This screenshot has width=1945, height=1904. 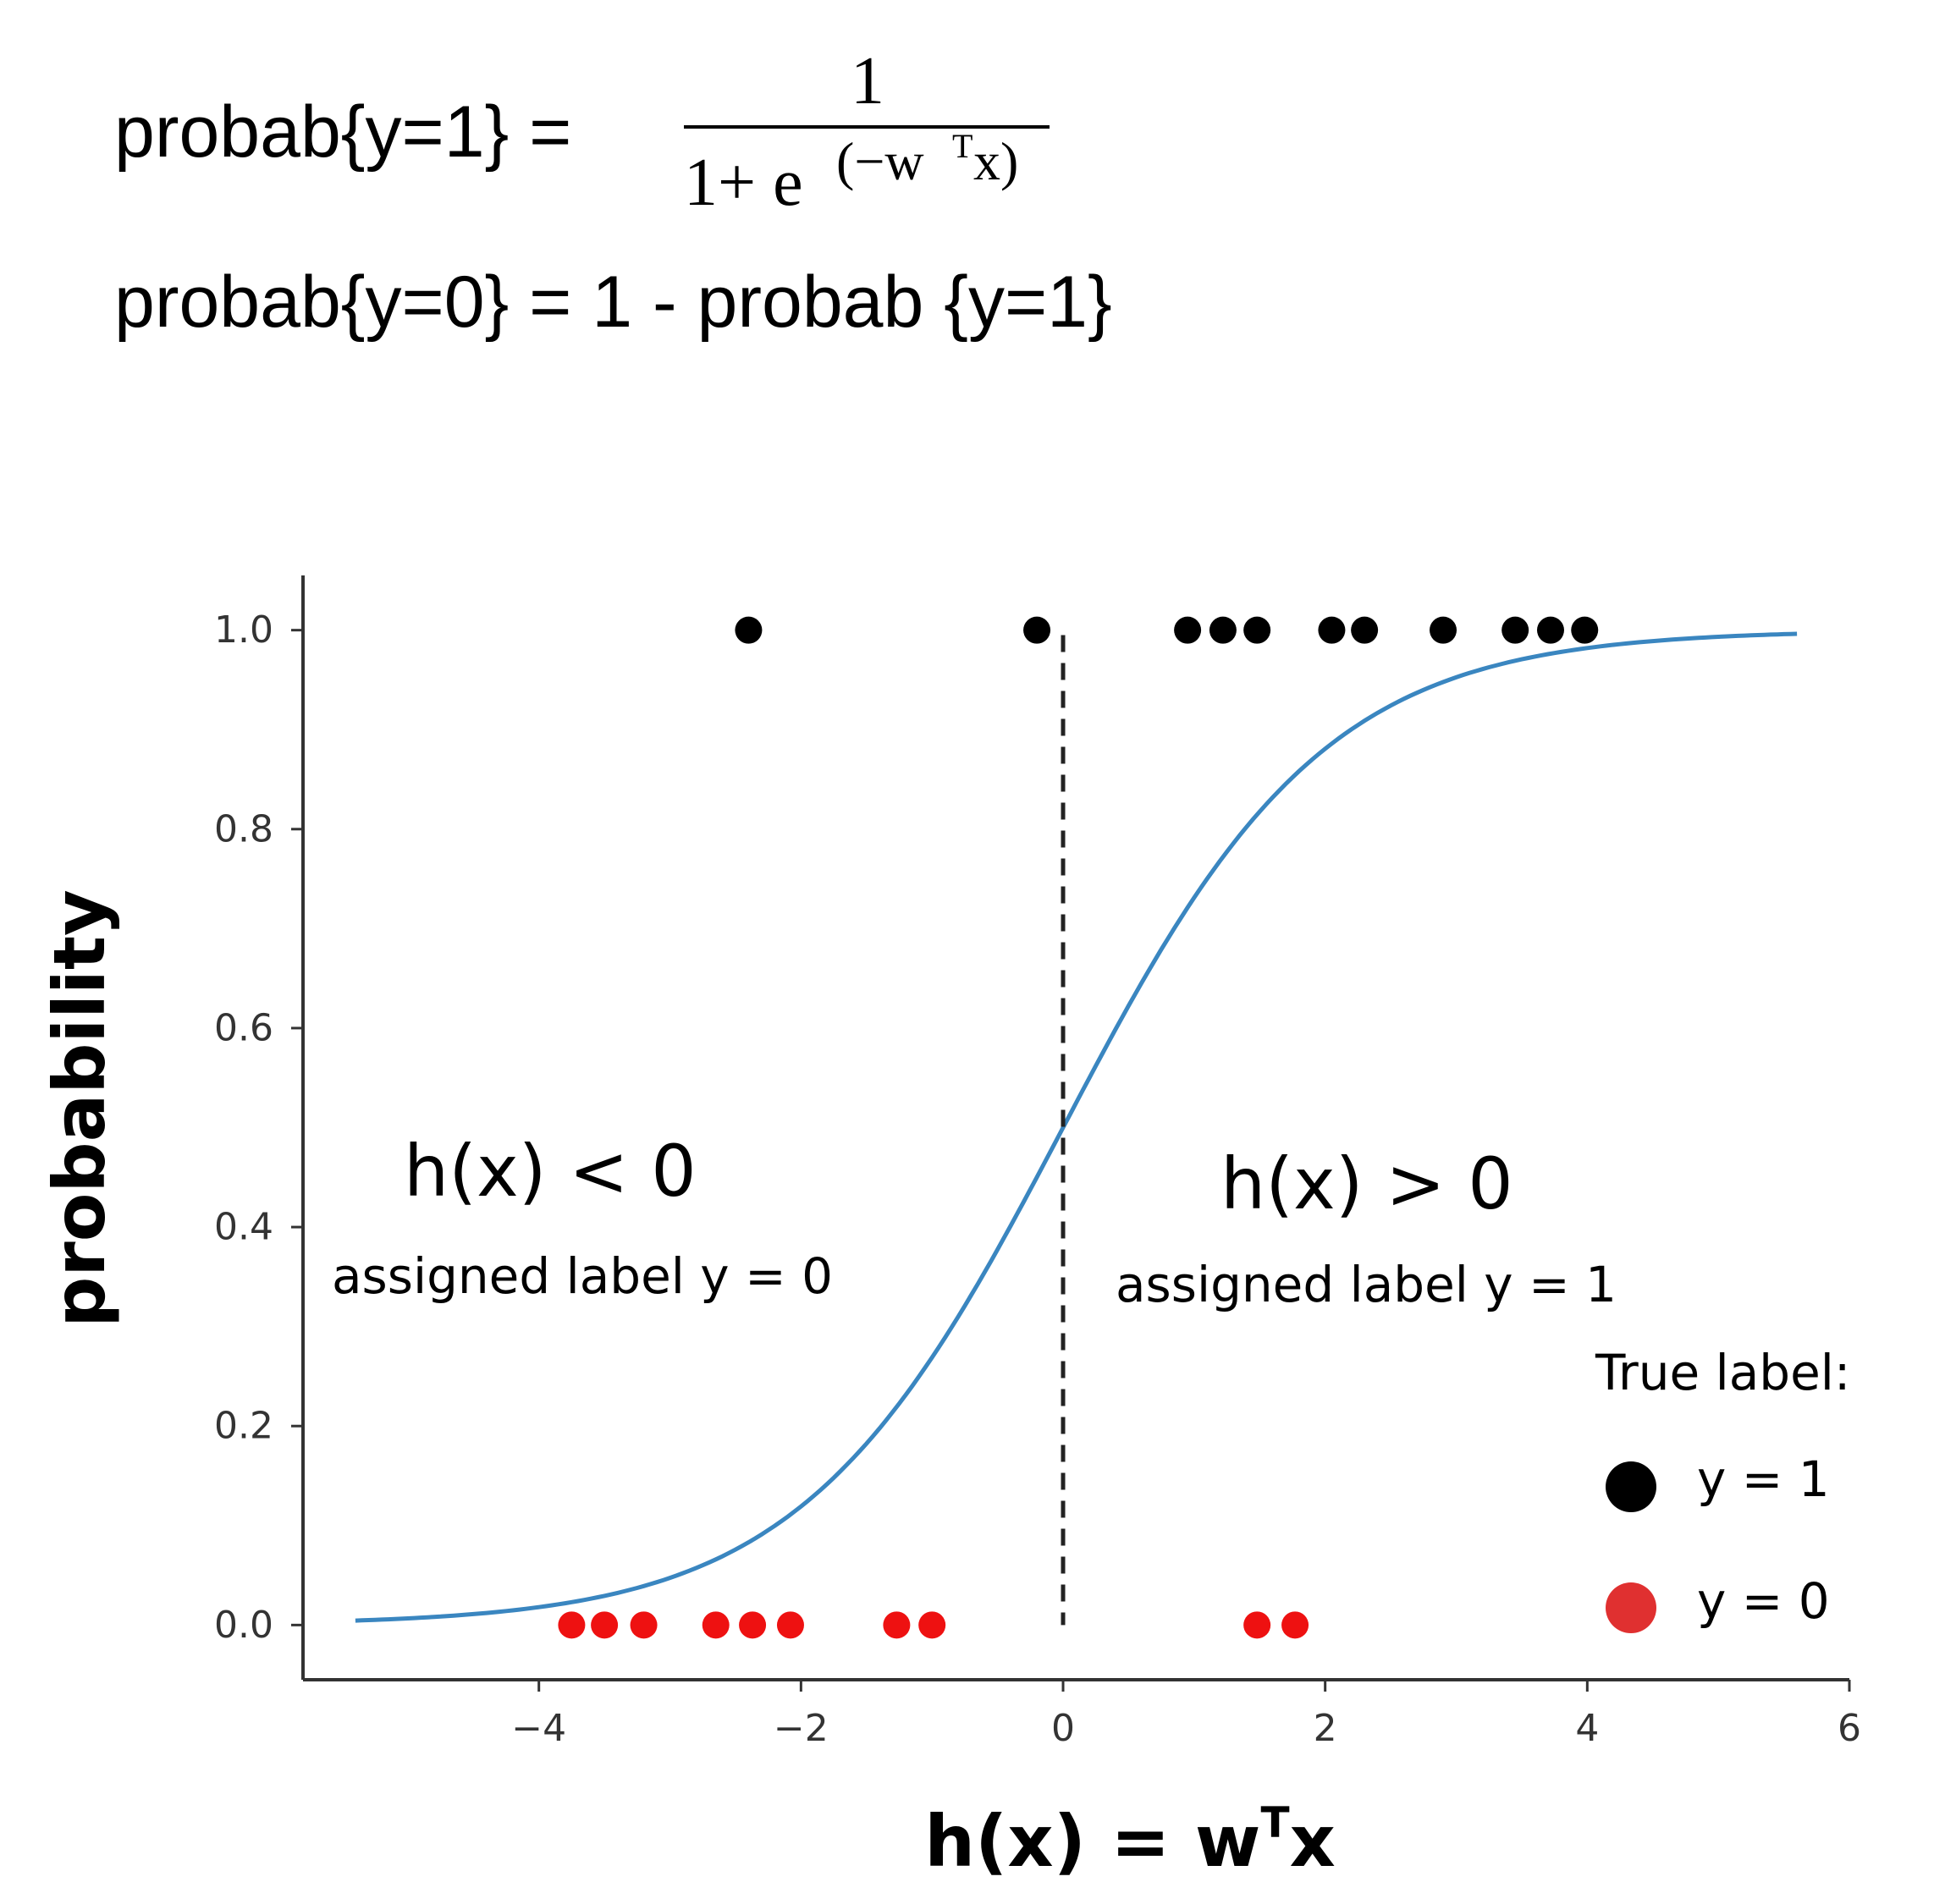 I want to click on x-axis-label-tail: x, so click(x=1313, y=1841).